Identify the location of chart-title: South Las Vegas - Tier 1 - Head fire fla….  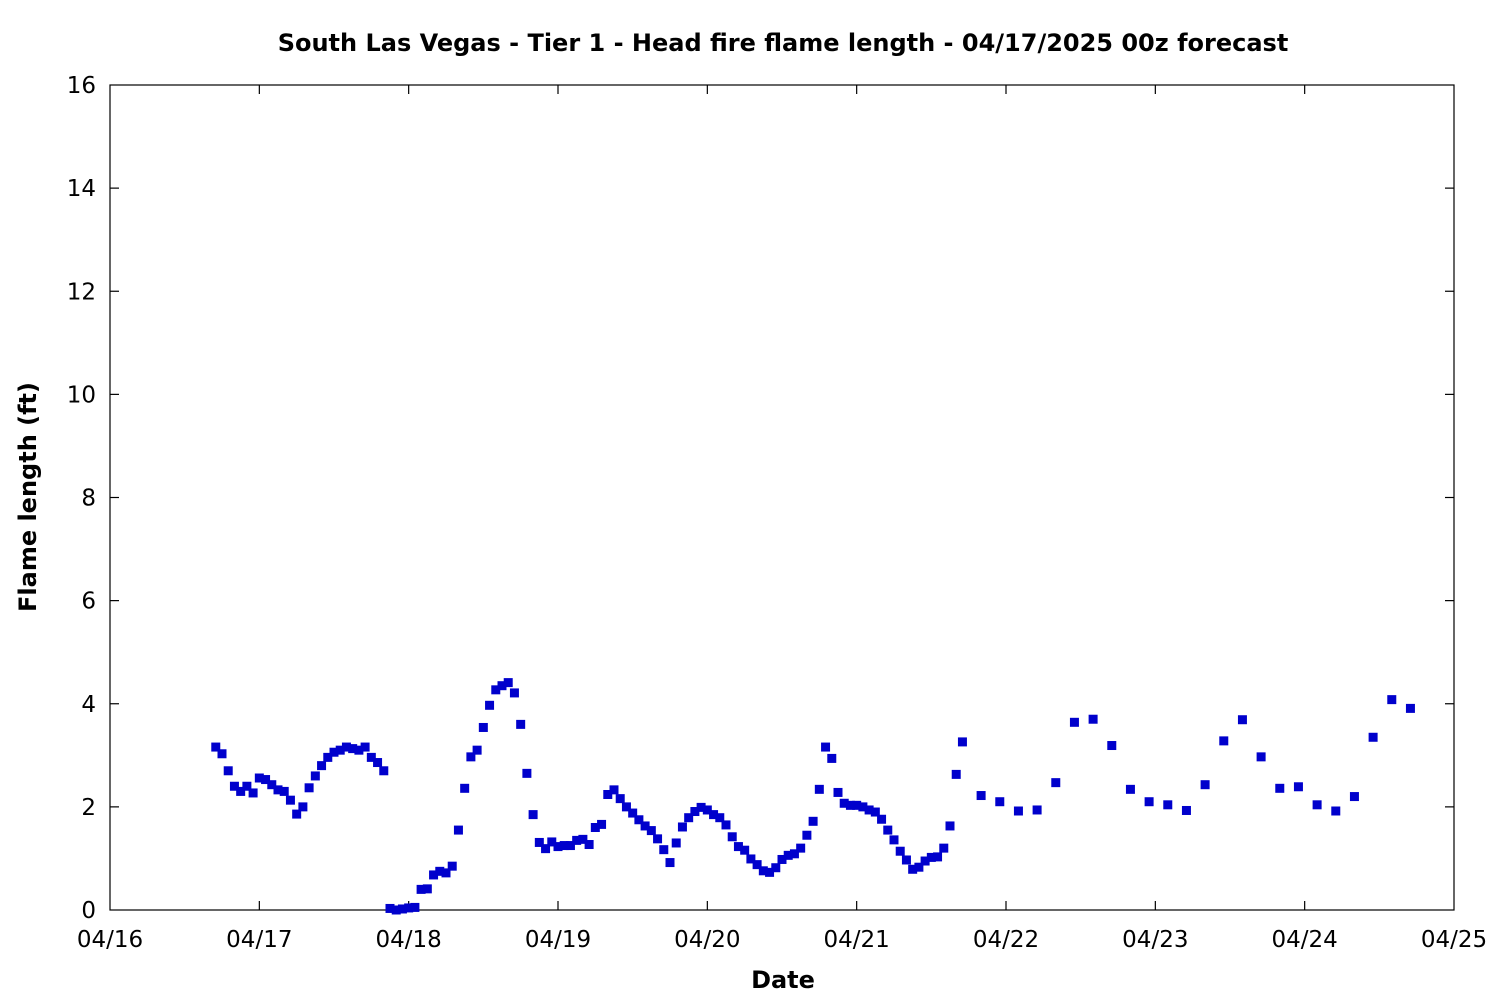
(783, 43).